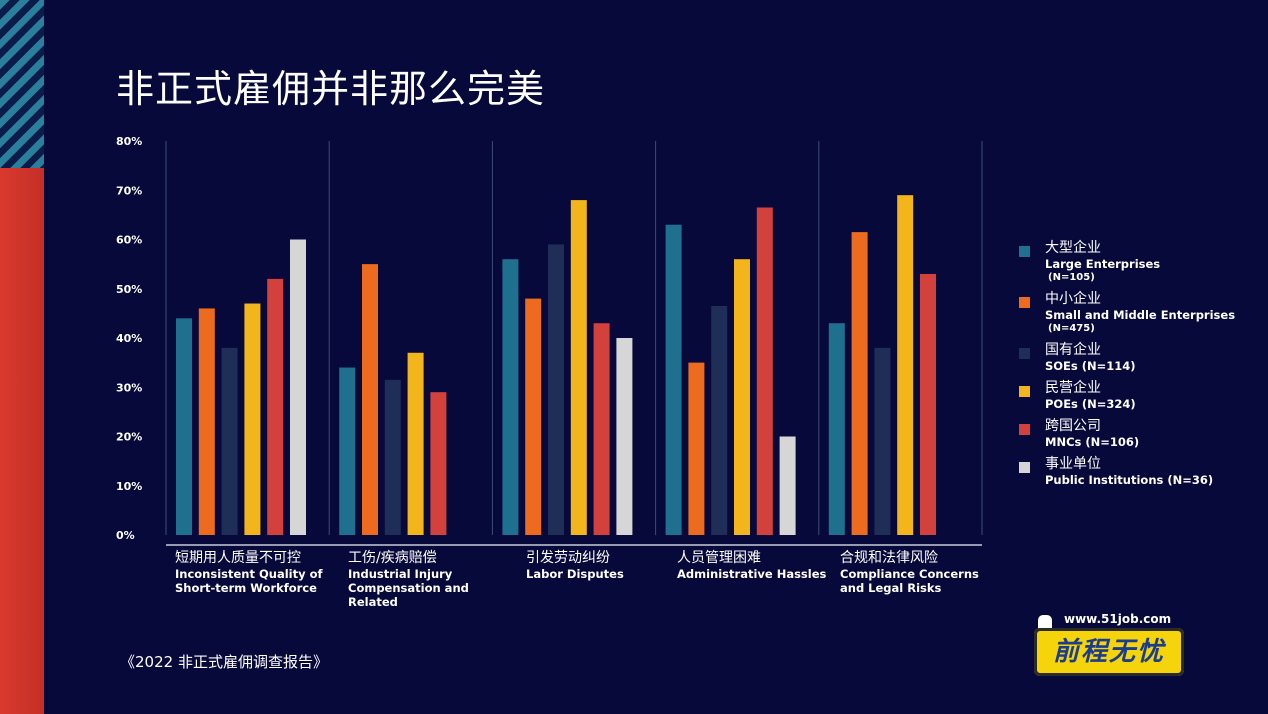  I want to click on category-label-en: Administrative Hassles, so click(752, 574).